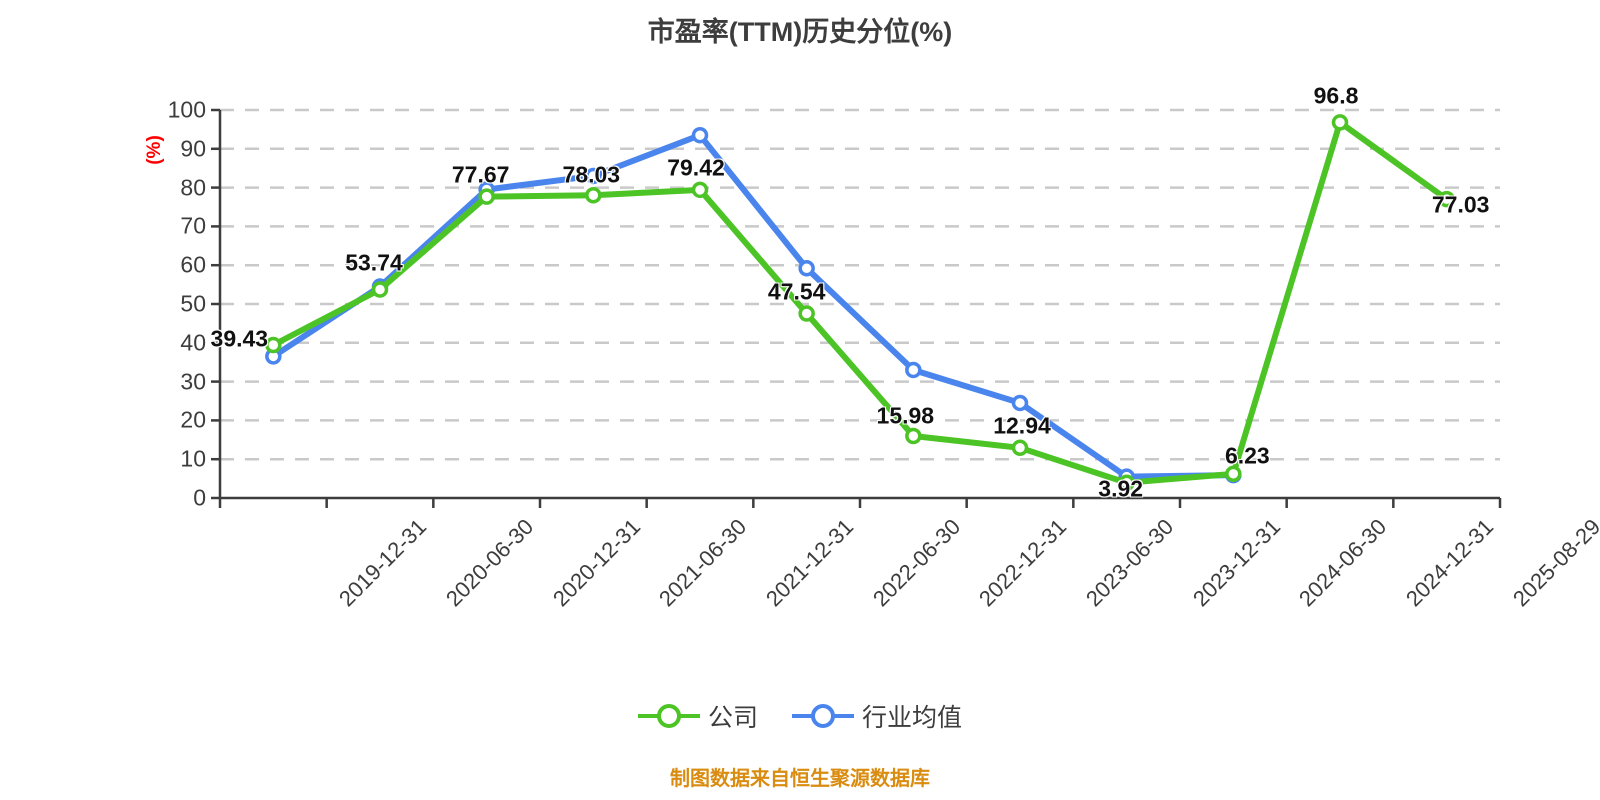  Describe the element at coordinates (193, 148) in the screenshot. I see `y-axis-tick-label: 90` at that location.